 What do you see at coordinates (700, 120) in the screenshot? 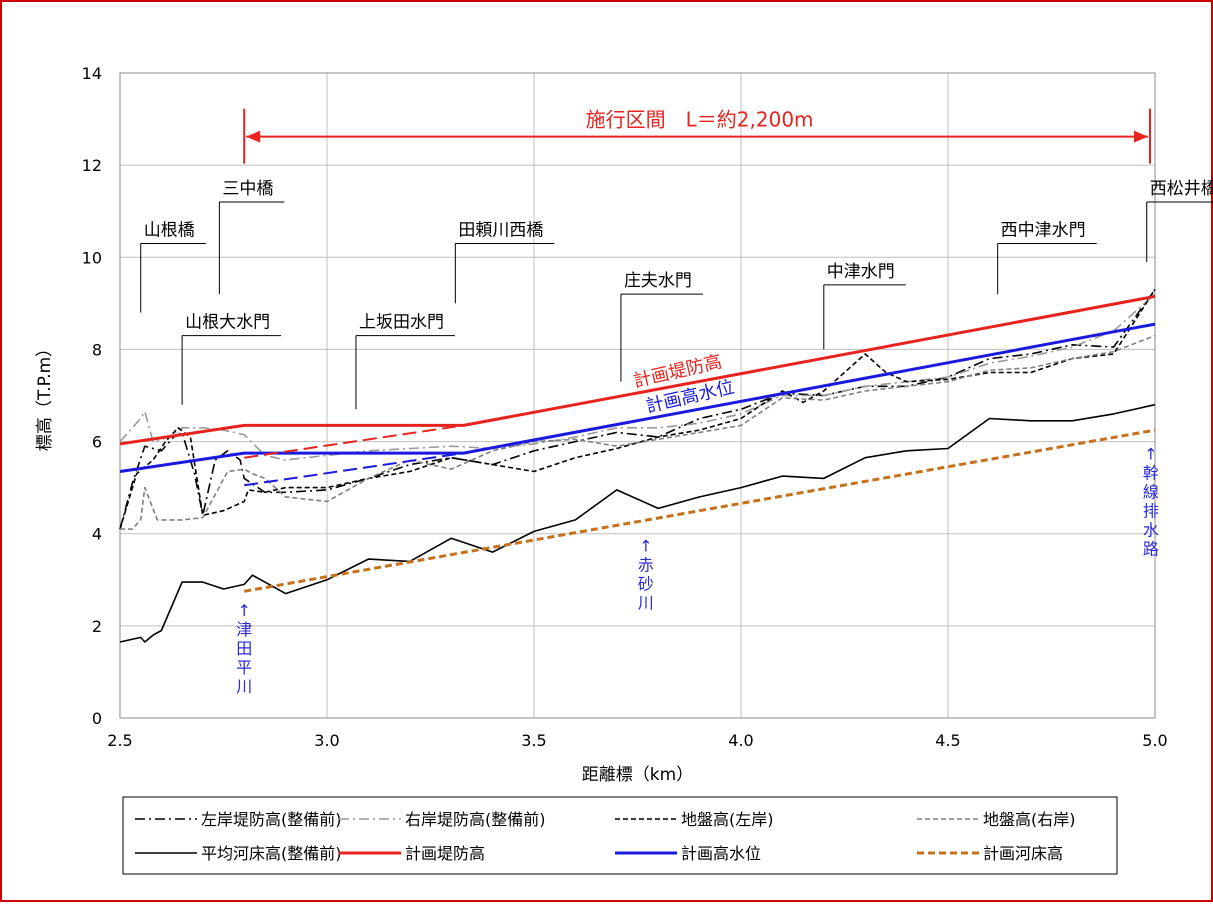
I see `section-label: 施行区間 L＝約2,200m` at bounding box center [700, 120].